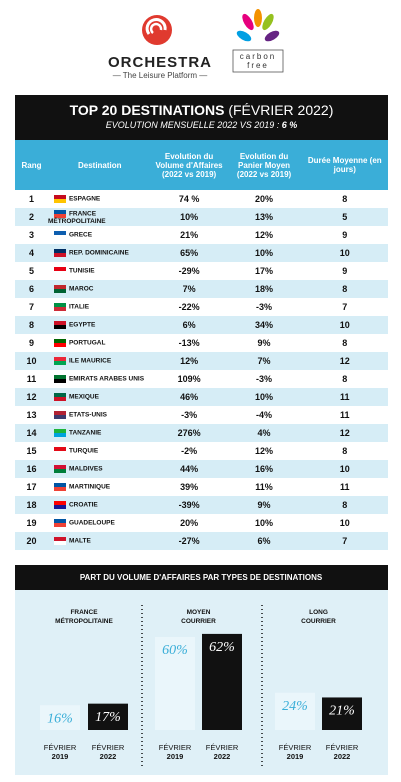  I want to click on table-cell: 7, so click(344, 541).